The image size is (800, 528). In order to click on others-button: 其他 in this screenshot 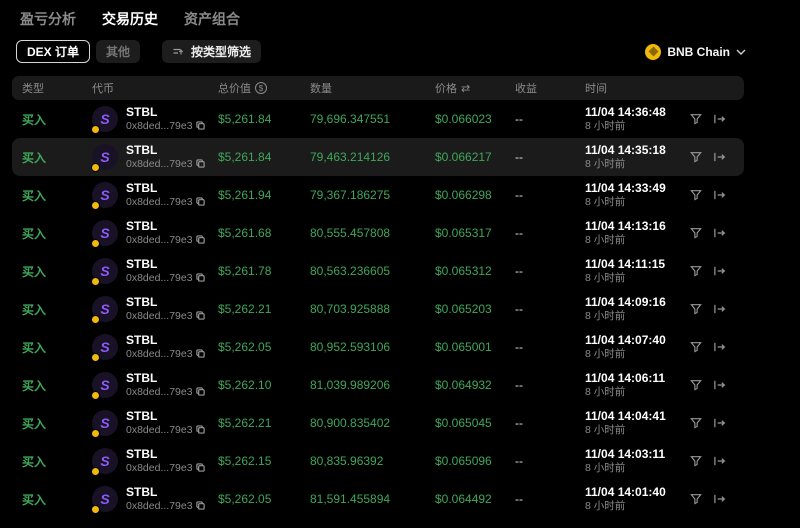, I will do `click(118, 51)`.